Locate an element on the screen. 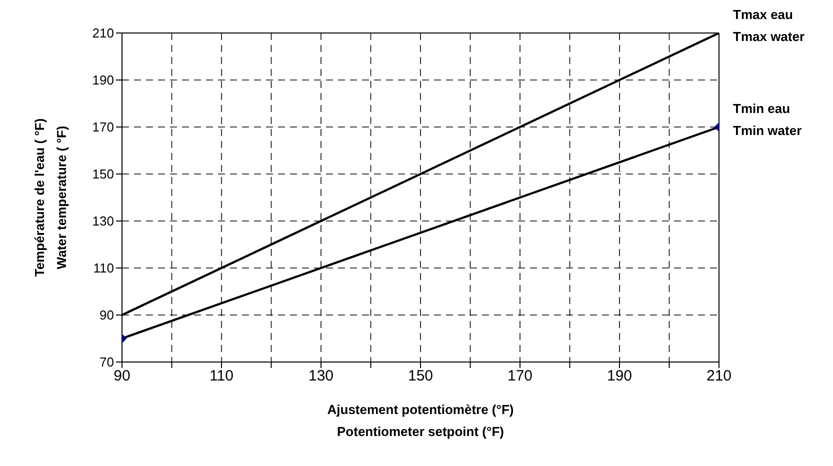 The height and width of the screenshot is (466, 833). y-tick-label: 130 is located at coordinates (103, 221).